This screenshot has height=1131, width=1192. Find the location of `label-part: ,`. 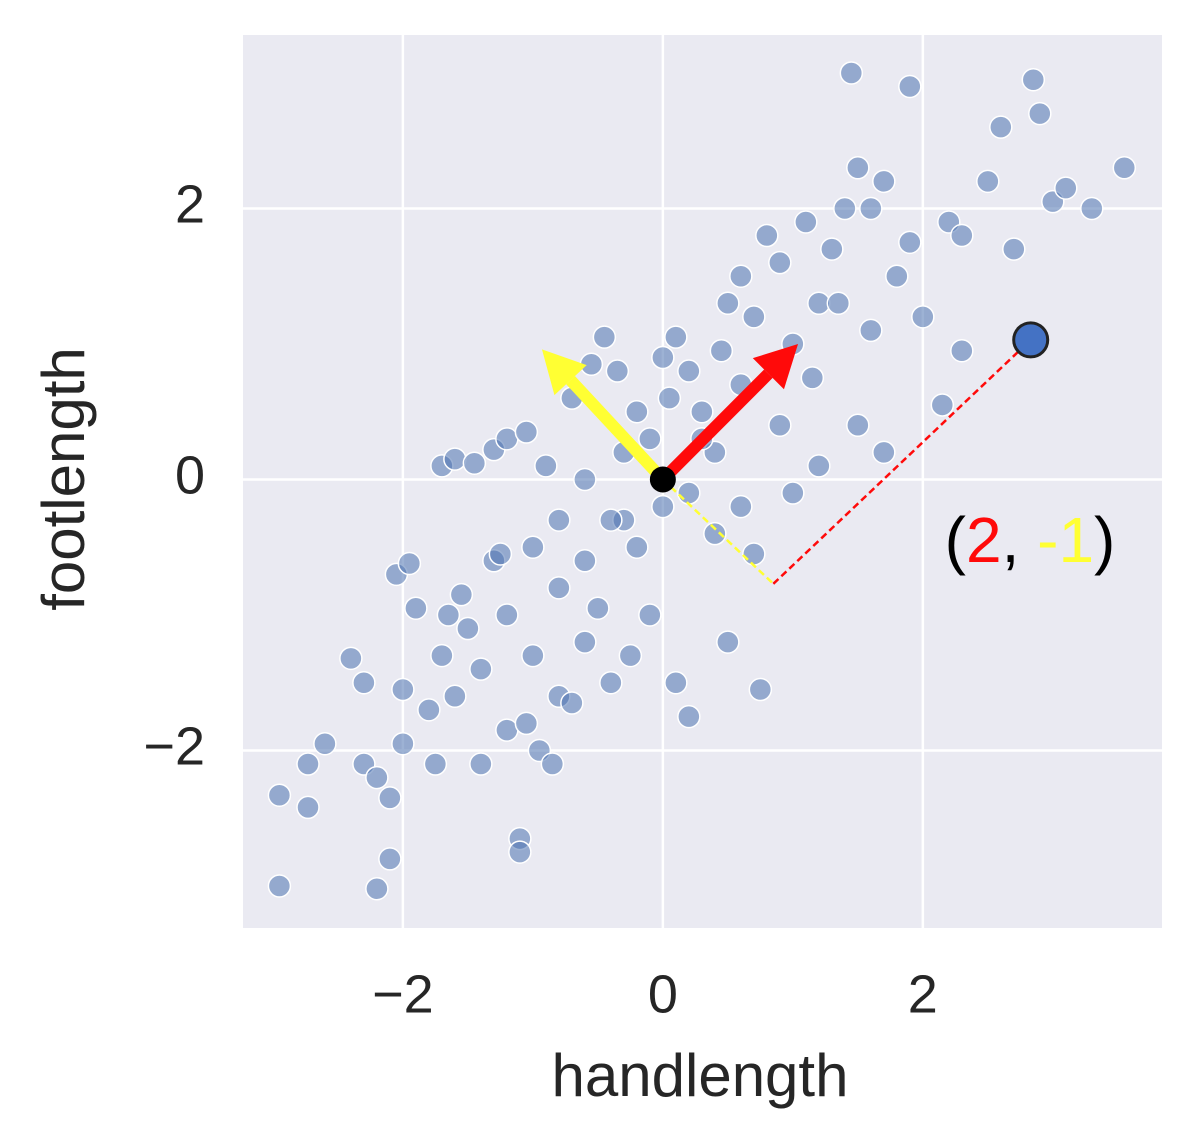

label-part: , is located at coordinates (1020, 540).